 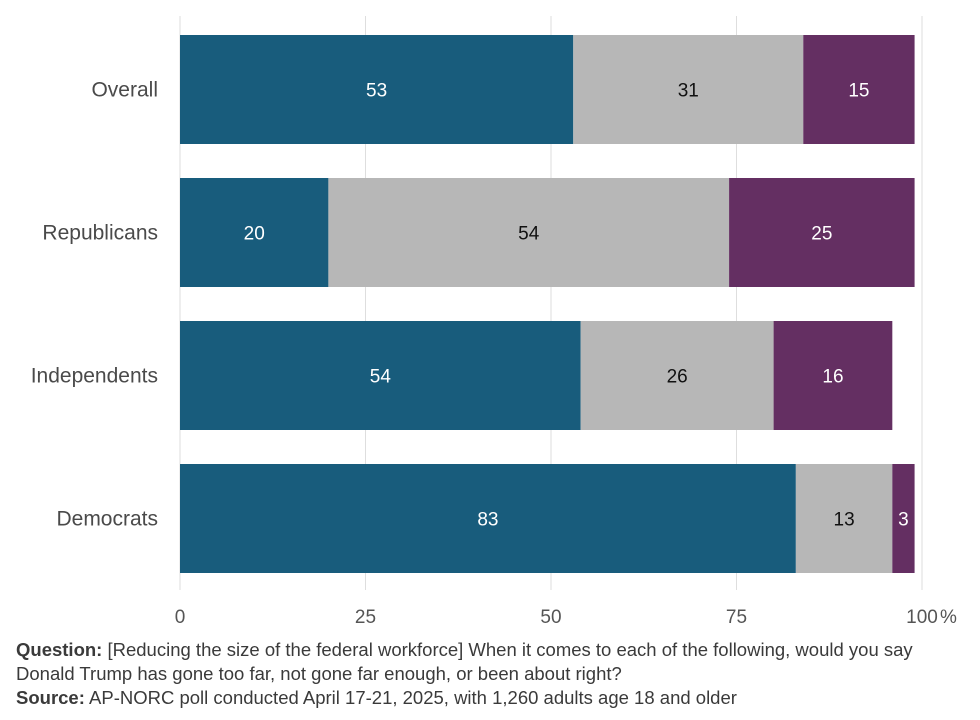 I want to click on category-label: Overall, so click(x=124, y=90).